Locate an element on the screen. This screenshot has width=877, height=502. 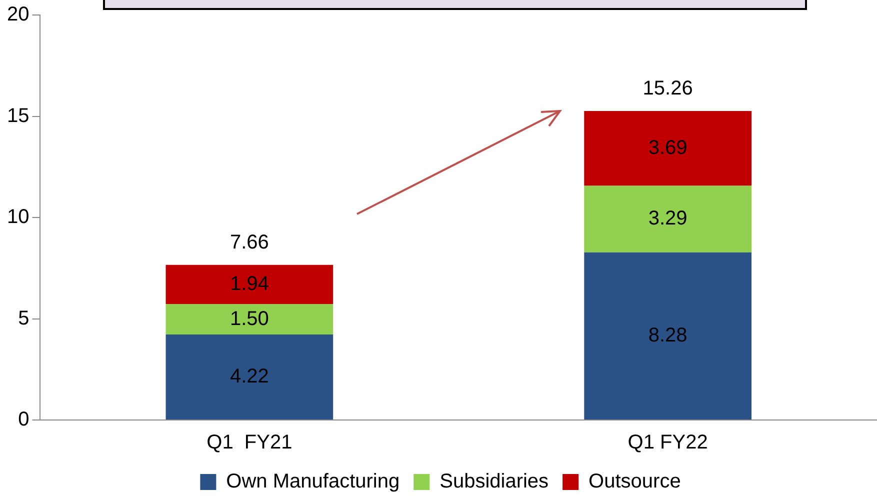
data-label: 4.22 is located at coordinates (249, 377).